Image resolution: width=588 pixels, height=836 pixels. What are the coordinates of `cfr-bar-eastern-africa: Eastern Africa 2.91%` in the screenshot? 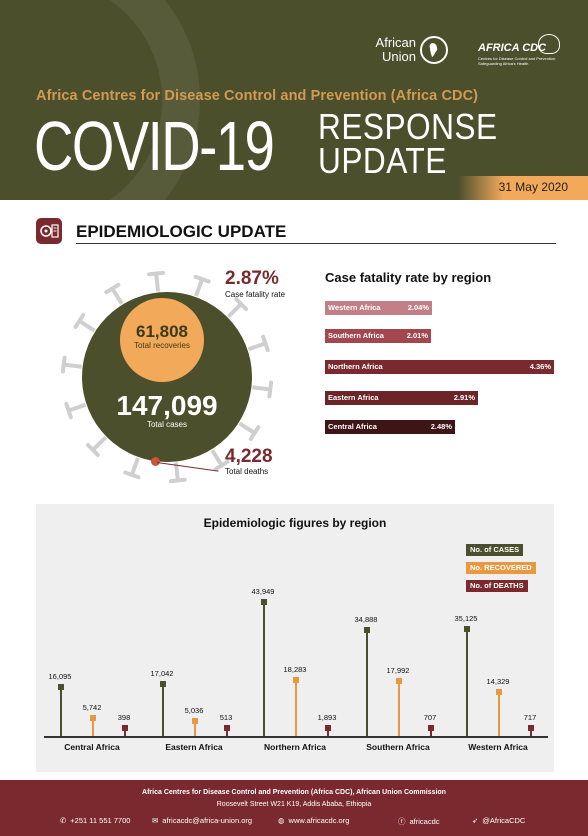 It's located at (401, 398).